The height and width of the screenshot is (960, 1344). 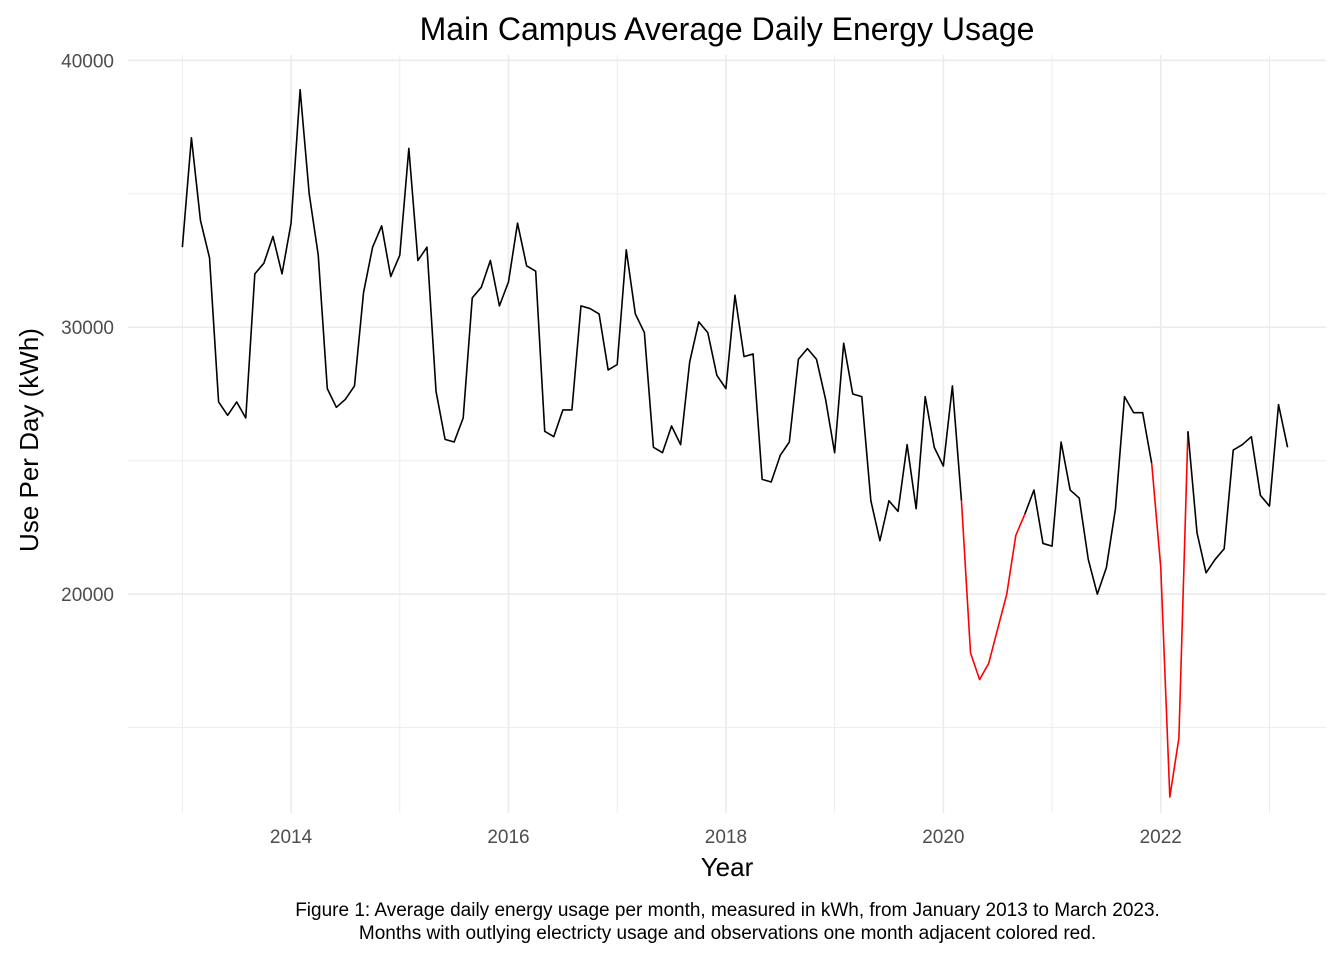 I want to click on y-axis-tick-labels: 20000 30000 40000, so click(x=87, y=328).